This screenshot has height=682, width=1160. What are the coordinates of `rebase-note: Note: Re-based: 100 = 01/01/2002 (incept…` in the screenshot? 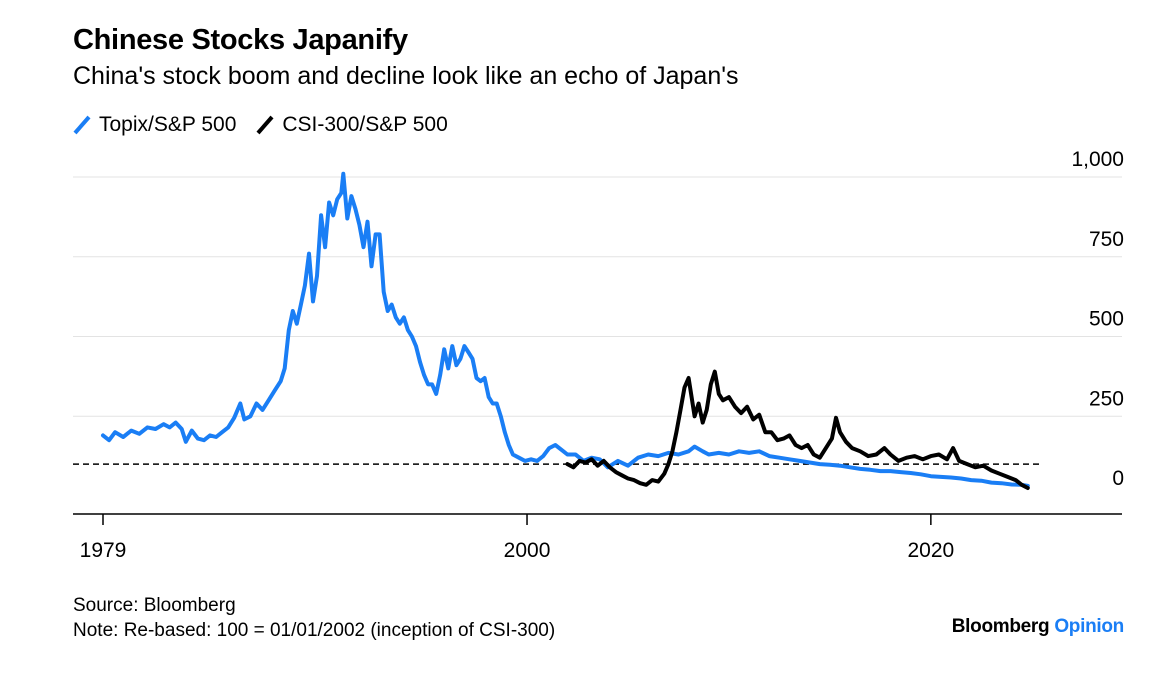 It's located at (314, 630).